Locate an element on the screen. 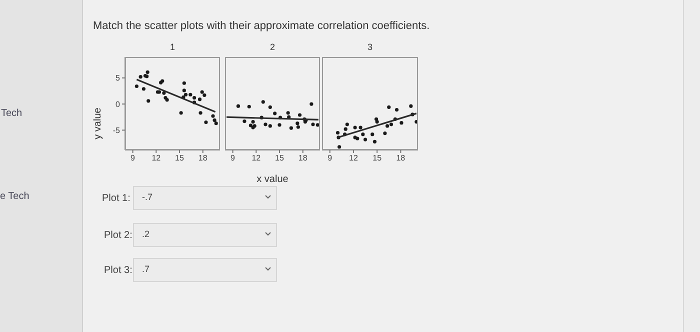 The image size is (700, 332). text: e Tech is located at coordinates (15, 196).